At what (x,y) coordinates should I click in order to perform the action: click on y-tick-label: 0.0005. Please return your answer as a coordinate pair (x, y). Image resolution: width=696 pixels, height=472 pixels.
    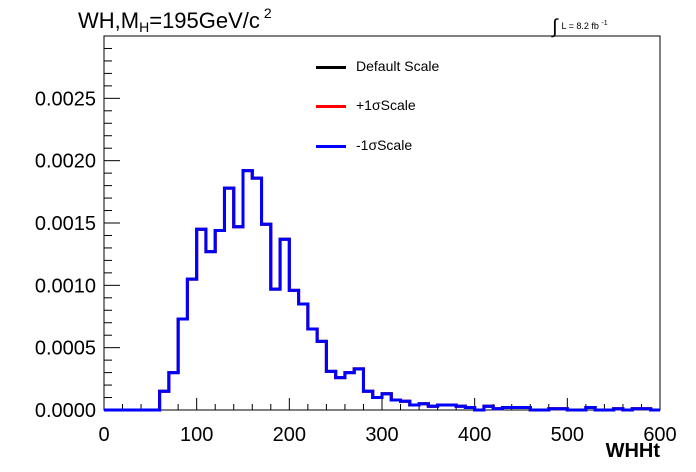
    Looking at the image, I should click on (65, 349).